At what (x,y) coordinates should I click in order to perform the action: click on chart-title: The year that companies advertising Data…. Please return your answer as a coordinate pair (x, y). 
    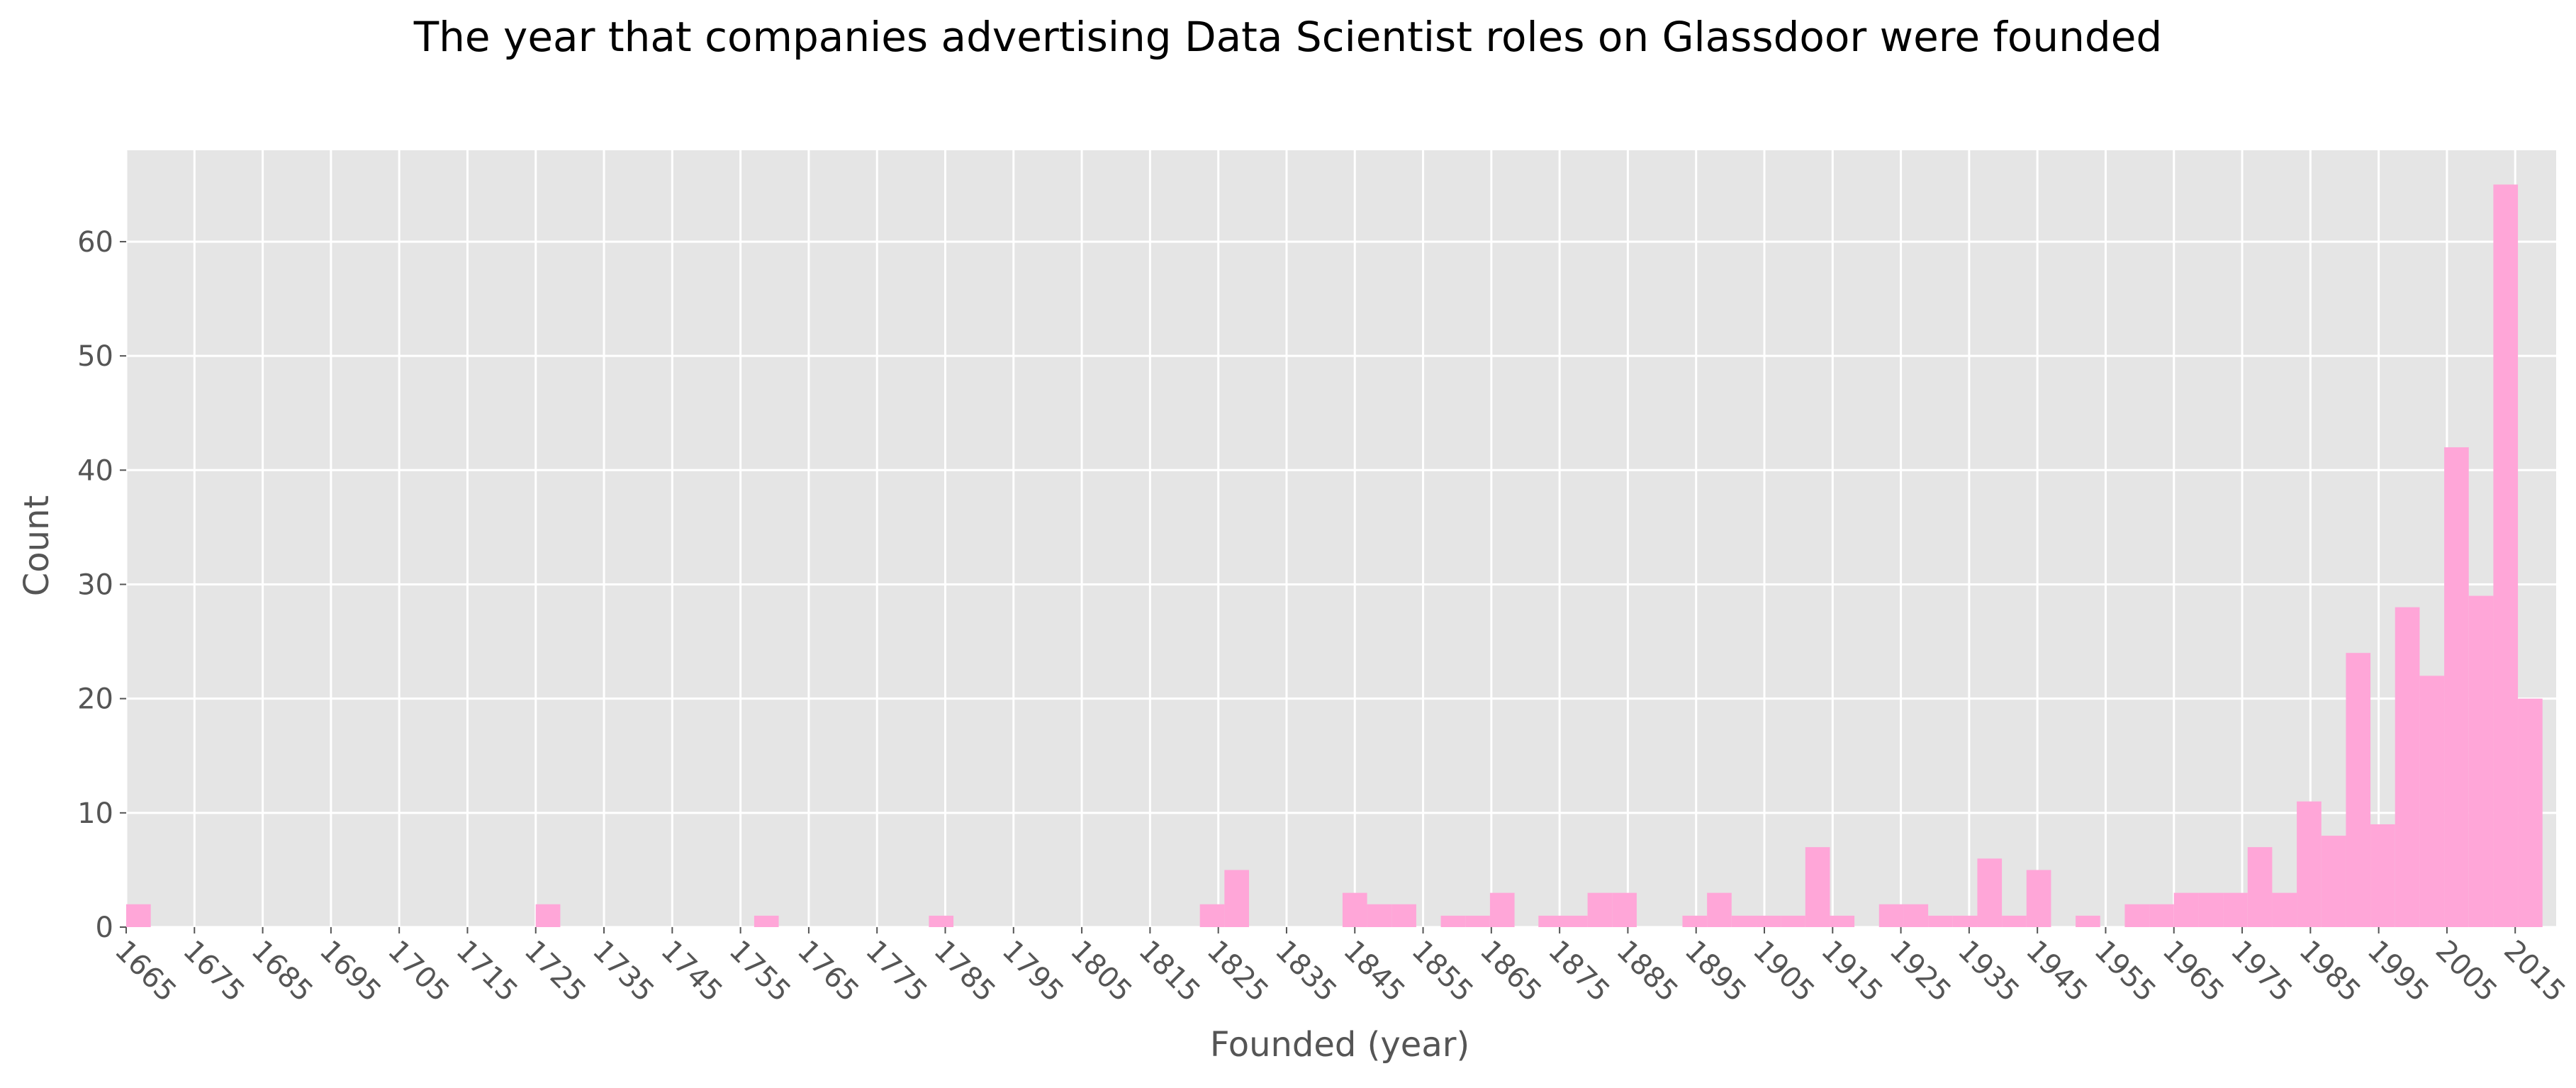
    Looking at the image, I should click on (1288, 37).